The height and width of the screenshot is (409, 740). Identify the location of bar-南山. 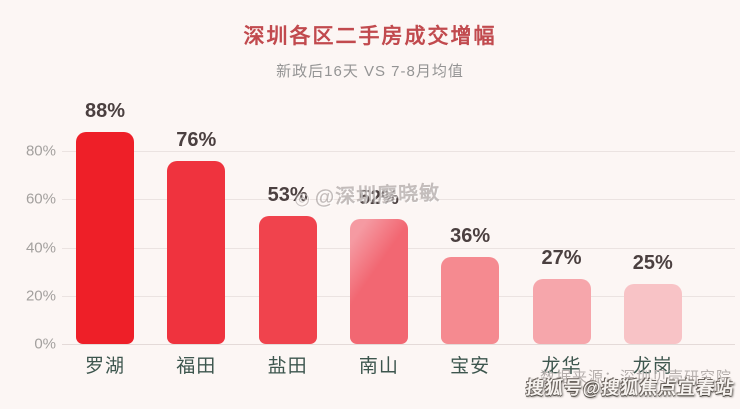
(378, 281).